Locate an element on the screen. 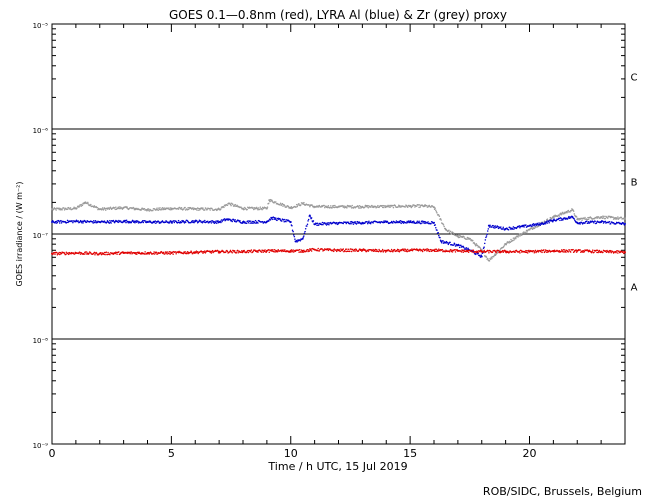 The height and width of the screenshot is (500, 650). series-lyra-zr-proxy is located at coordinates (338, 230).